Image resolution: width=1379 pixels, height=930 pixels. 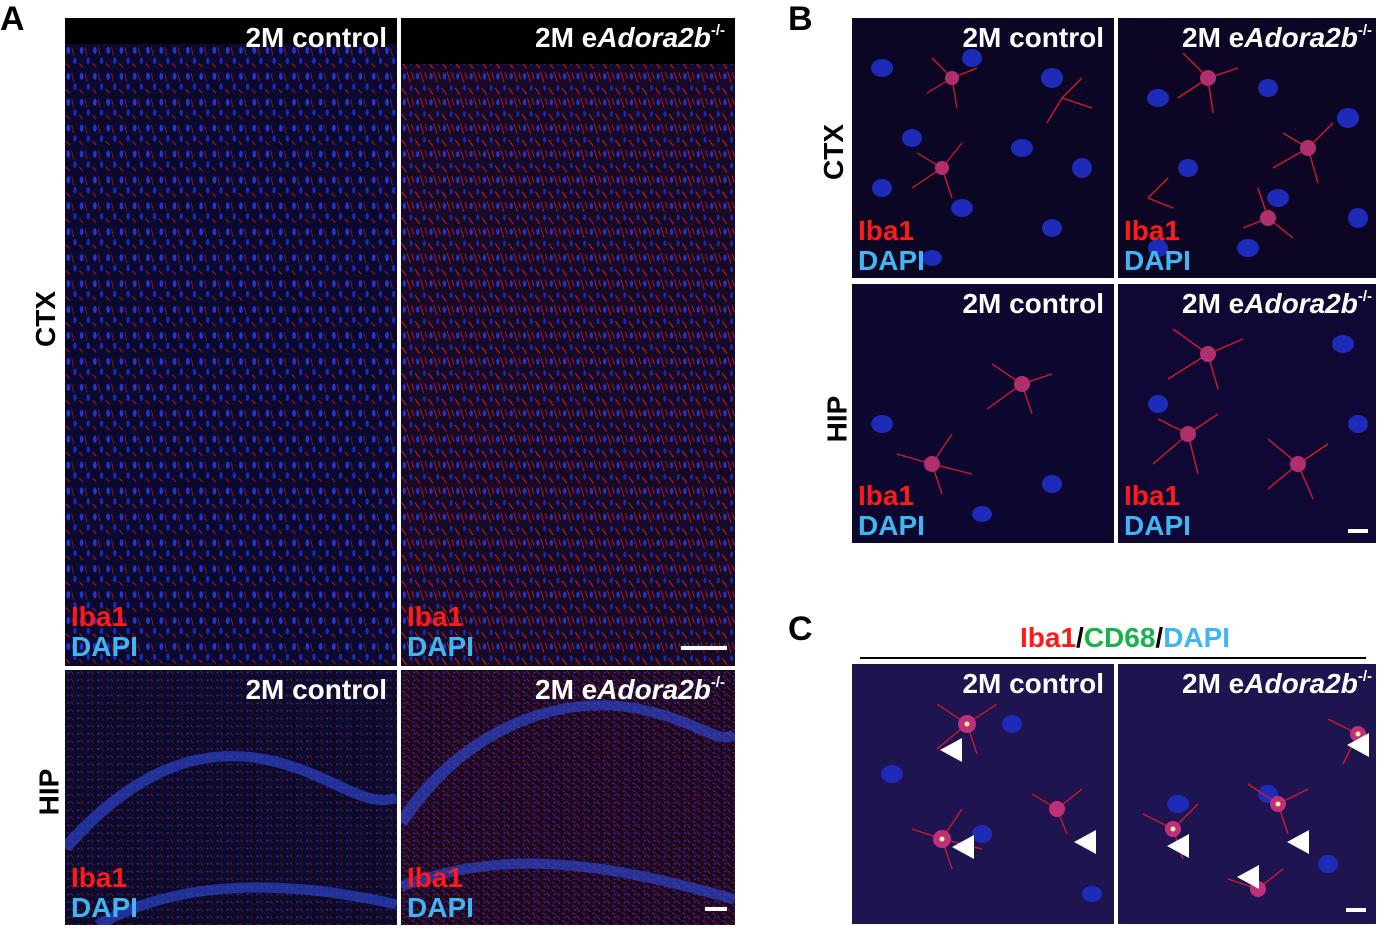 I want to click on row-label-hip-a: HIP, so click(x=49, y=792).